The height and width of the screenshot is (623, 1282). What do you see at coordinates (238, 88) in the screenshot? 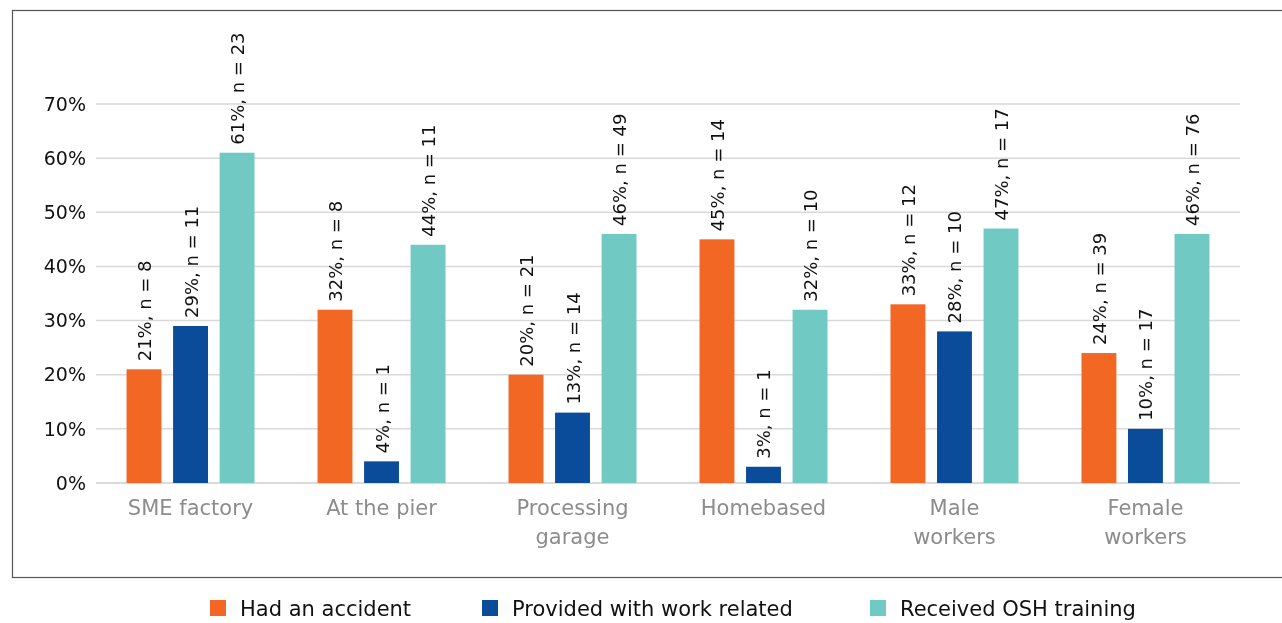
I see `data-label: 61%, n = 23` at bounding box center [238, 88].